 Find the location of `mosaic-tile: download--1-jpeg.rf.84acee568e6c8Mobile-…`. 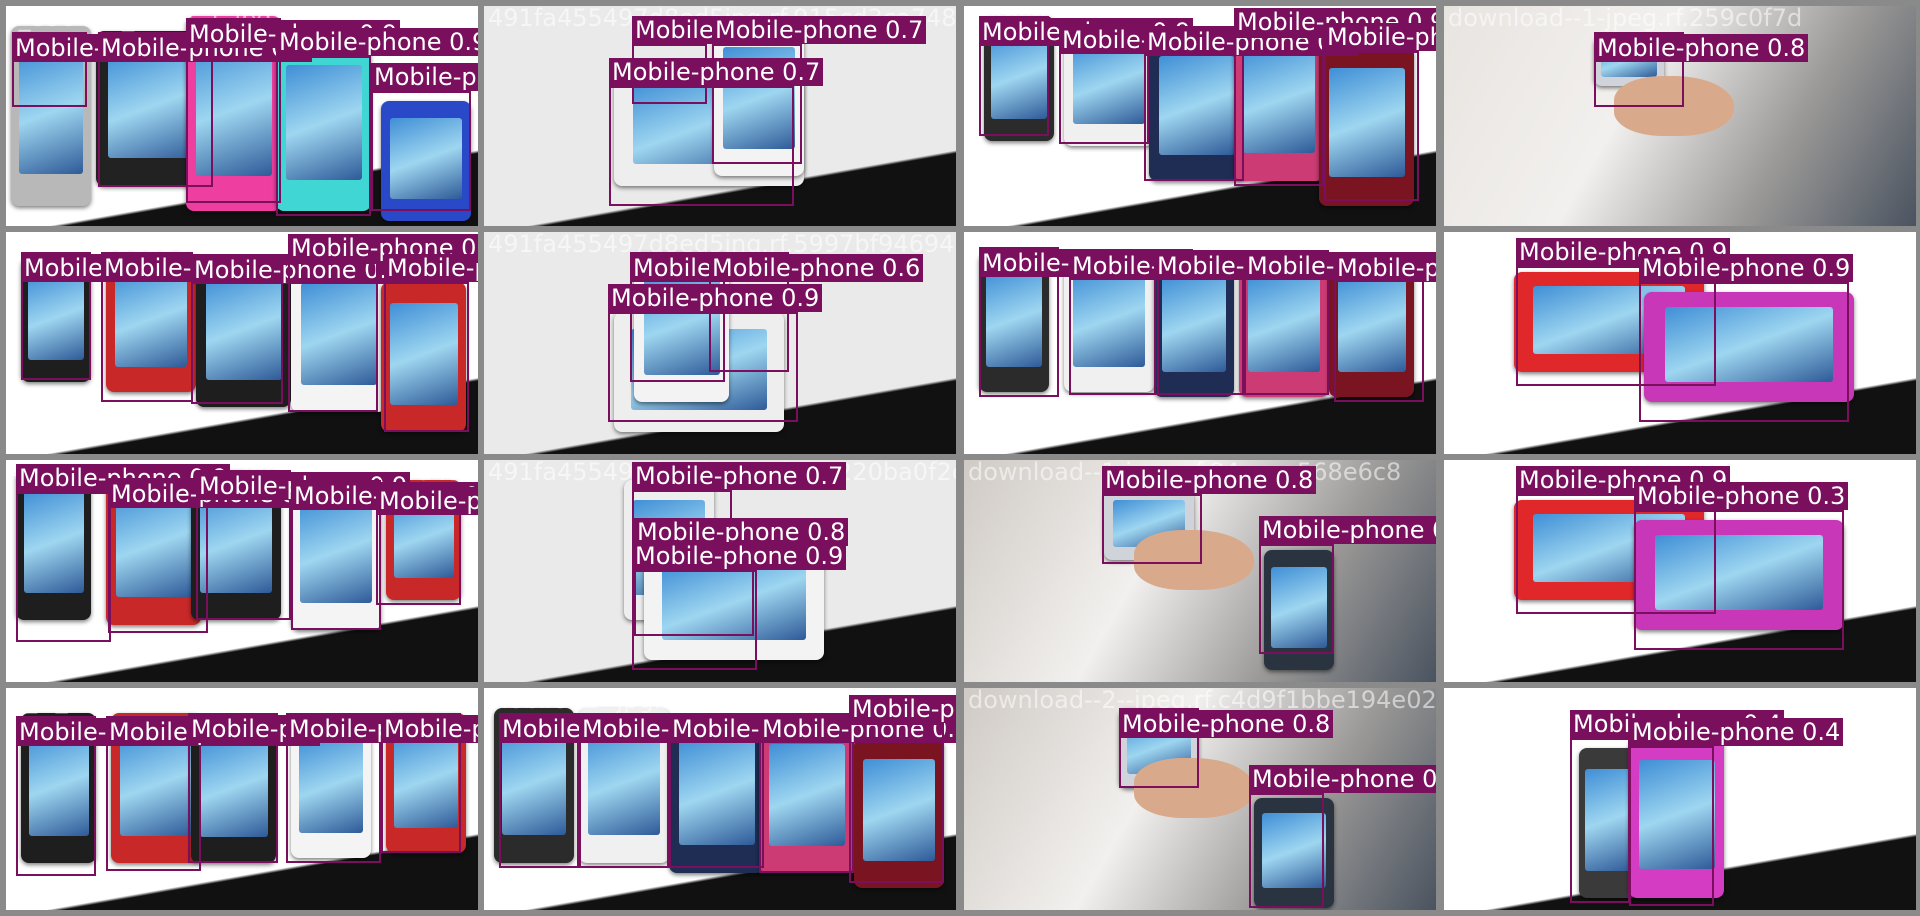

mosaic-tile: download--1-jpeg.rf.84acee568e6c8Mobile-… is located at coordinates (1200, 571).